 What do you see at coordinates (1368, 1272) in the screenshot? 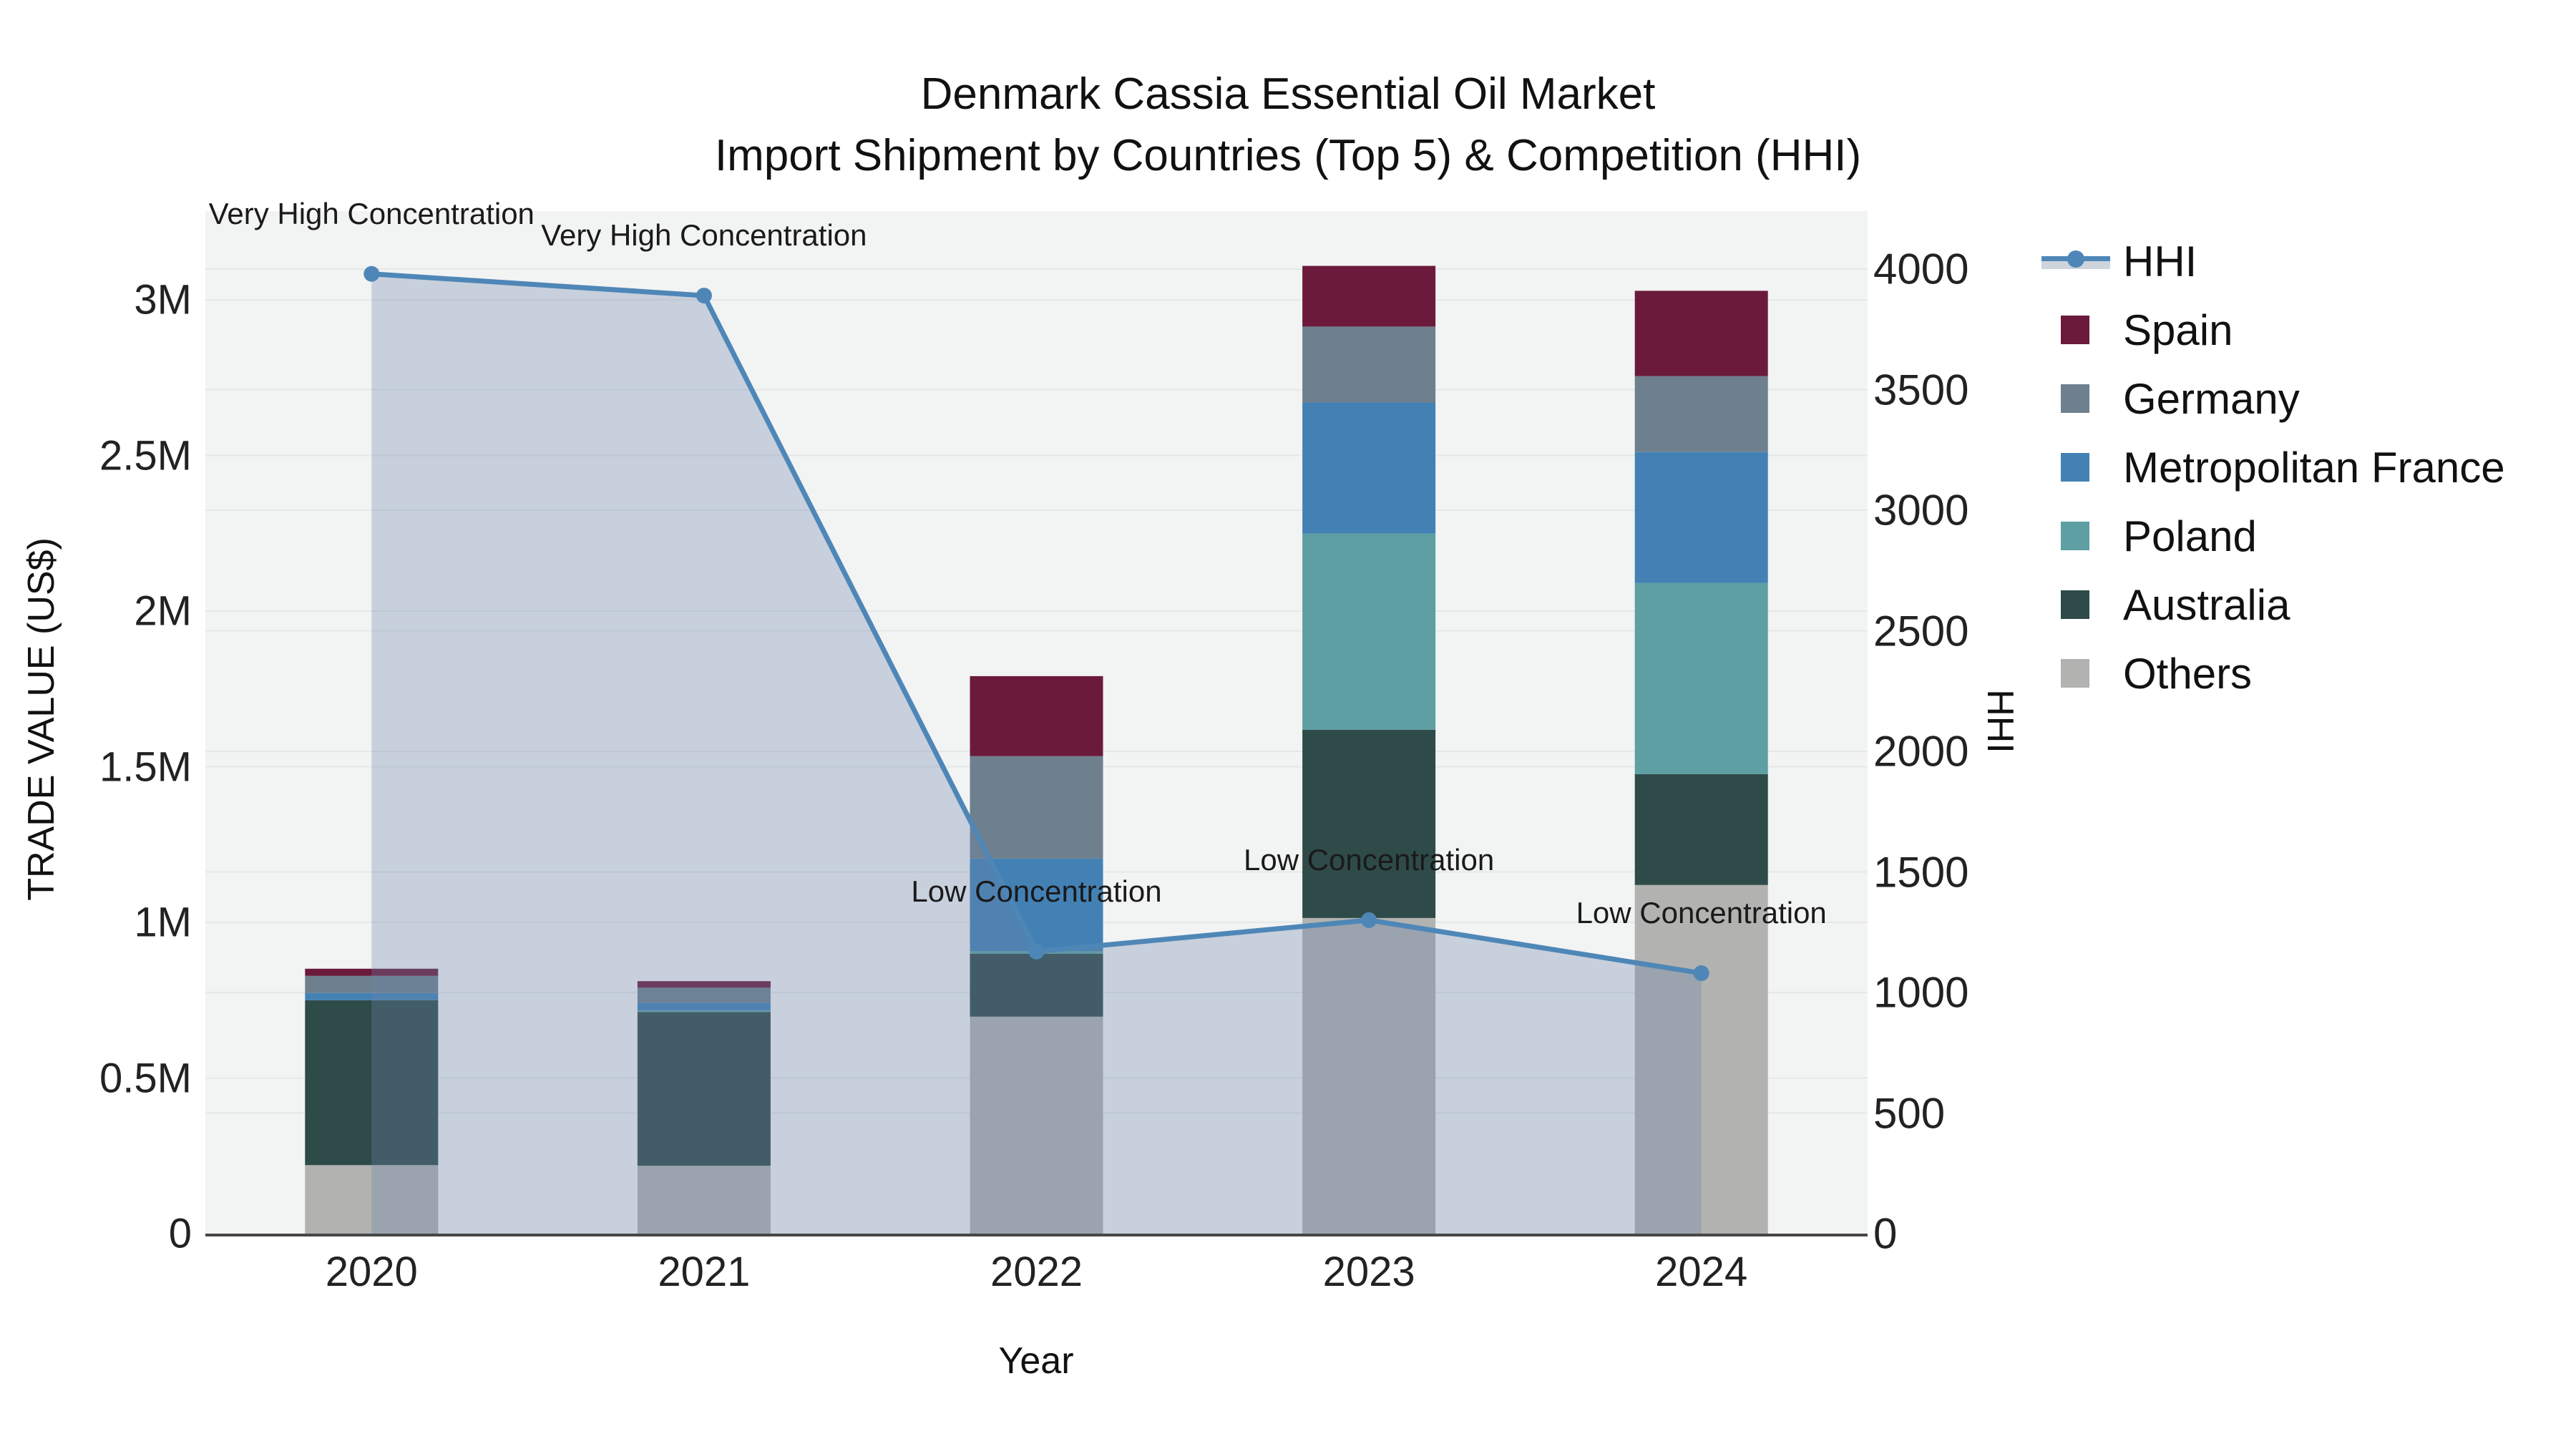
I see `x-tick-2023: 2023` at bounding box center [1368, 1272].